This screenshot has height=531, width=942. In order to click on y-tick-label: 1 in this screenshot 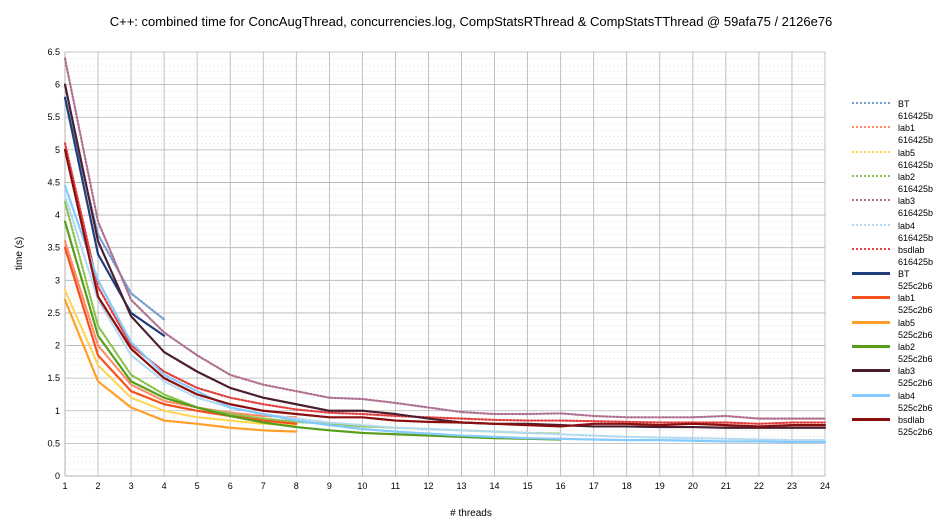, I will do `click(57, 411)`.